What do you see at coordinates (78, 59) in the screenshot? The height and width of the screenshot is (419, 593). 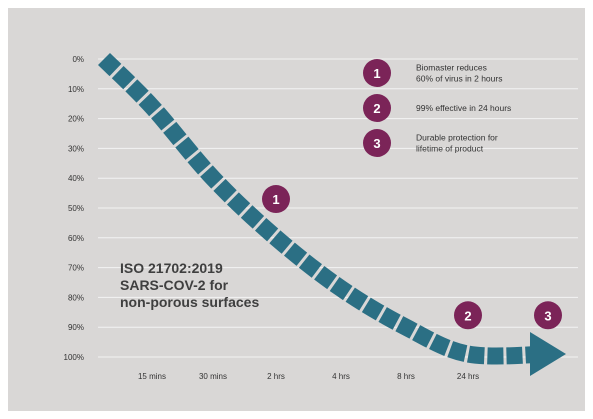 I see `y-tick-label: 0%` at bounding box center [78, 59].